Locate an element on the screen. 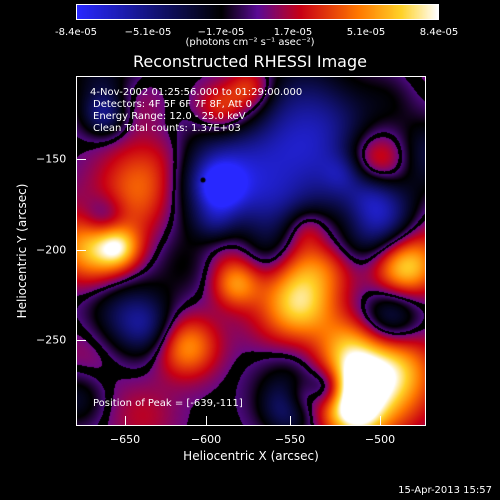  x-tick-label: −650 is located at coordinates (125, 439).